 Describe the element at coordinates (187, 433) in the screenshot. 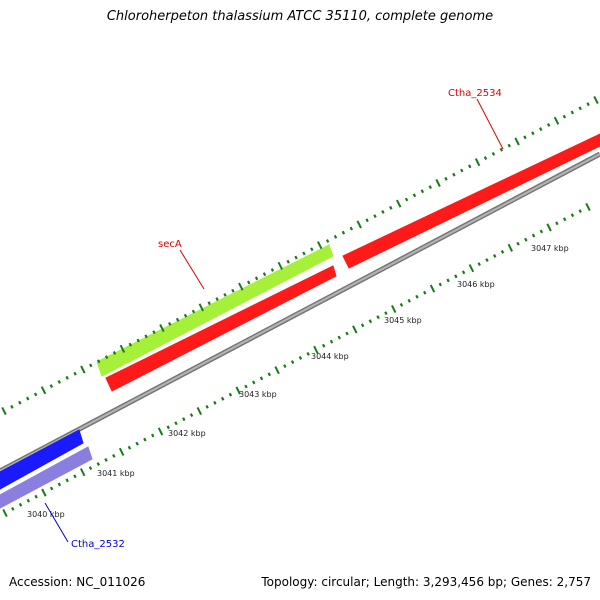

I see `scale-label: 3042 kbp` at that location.